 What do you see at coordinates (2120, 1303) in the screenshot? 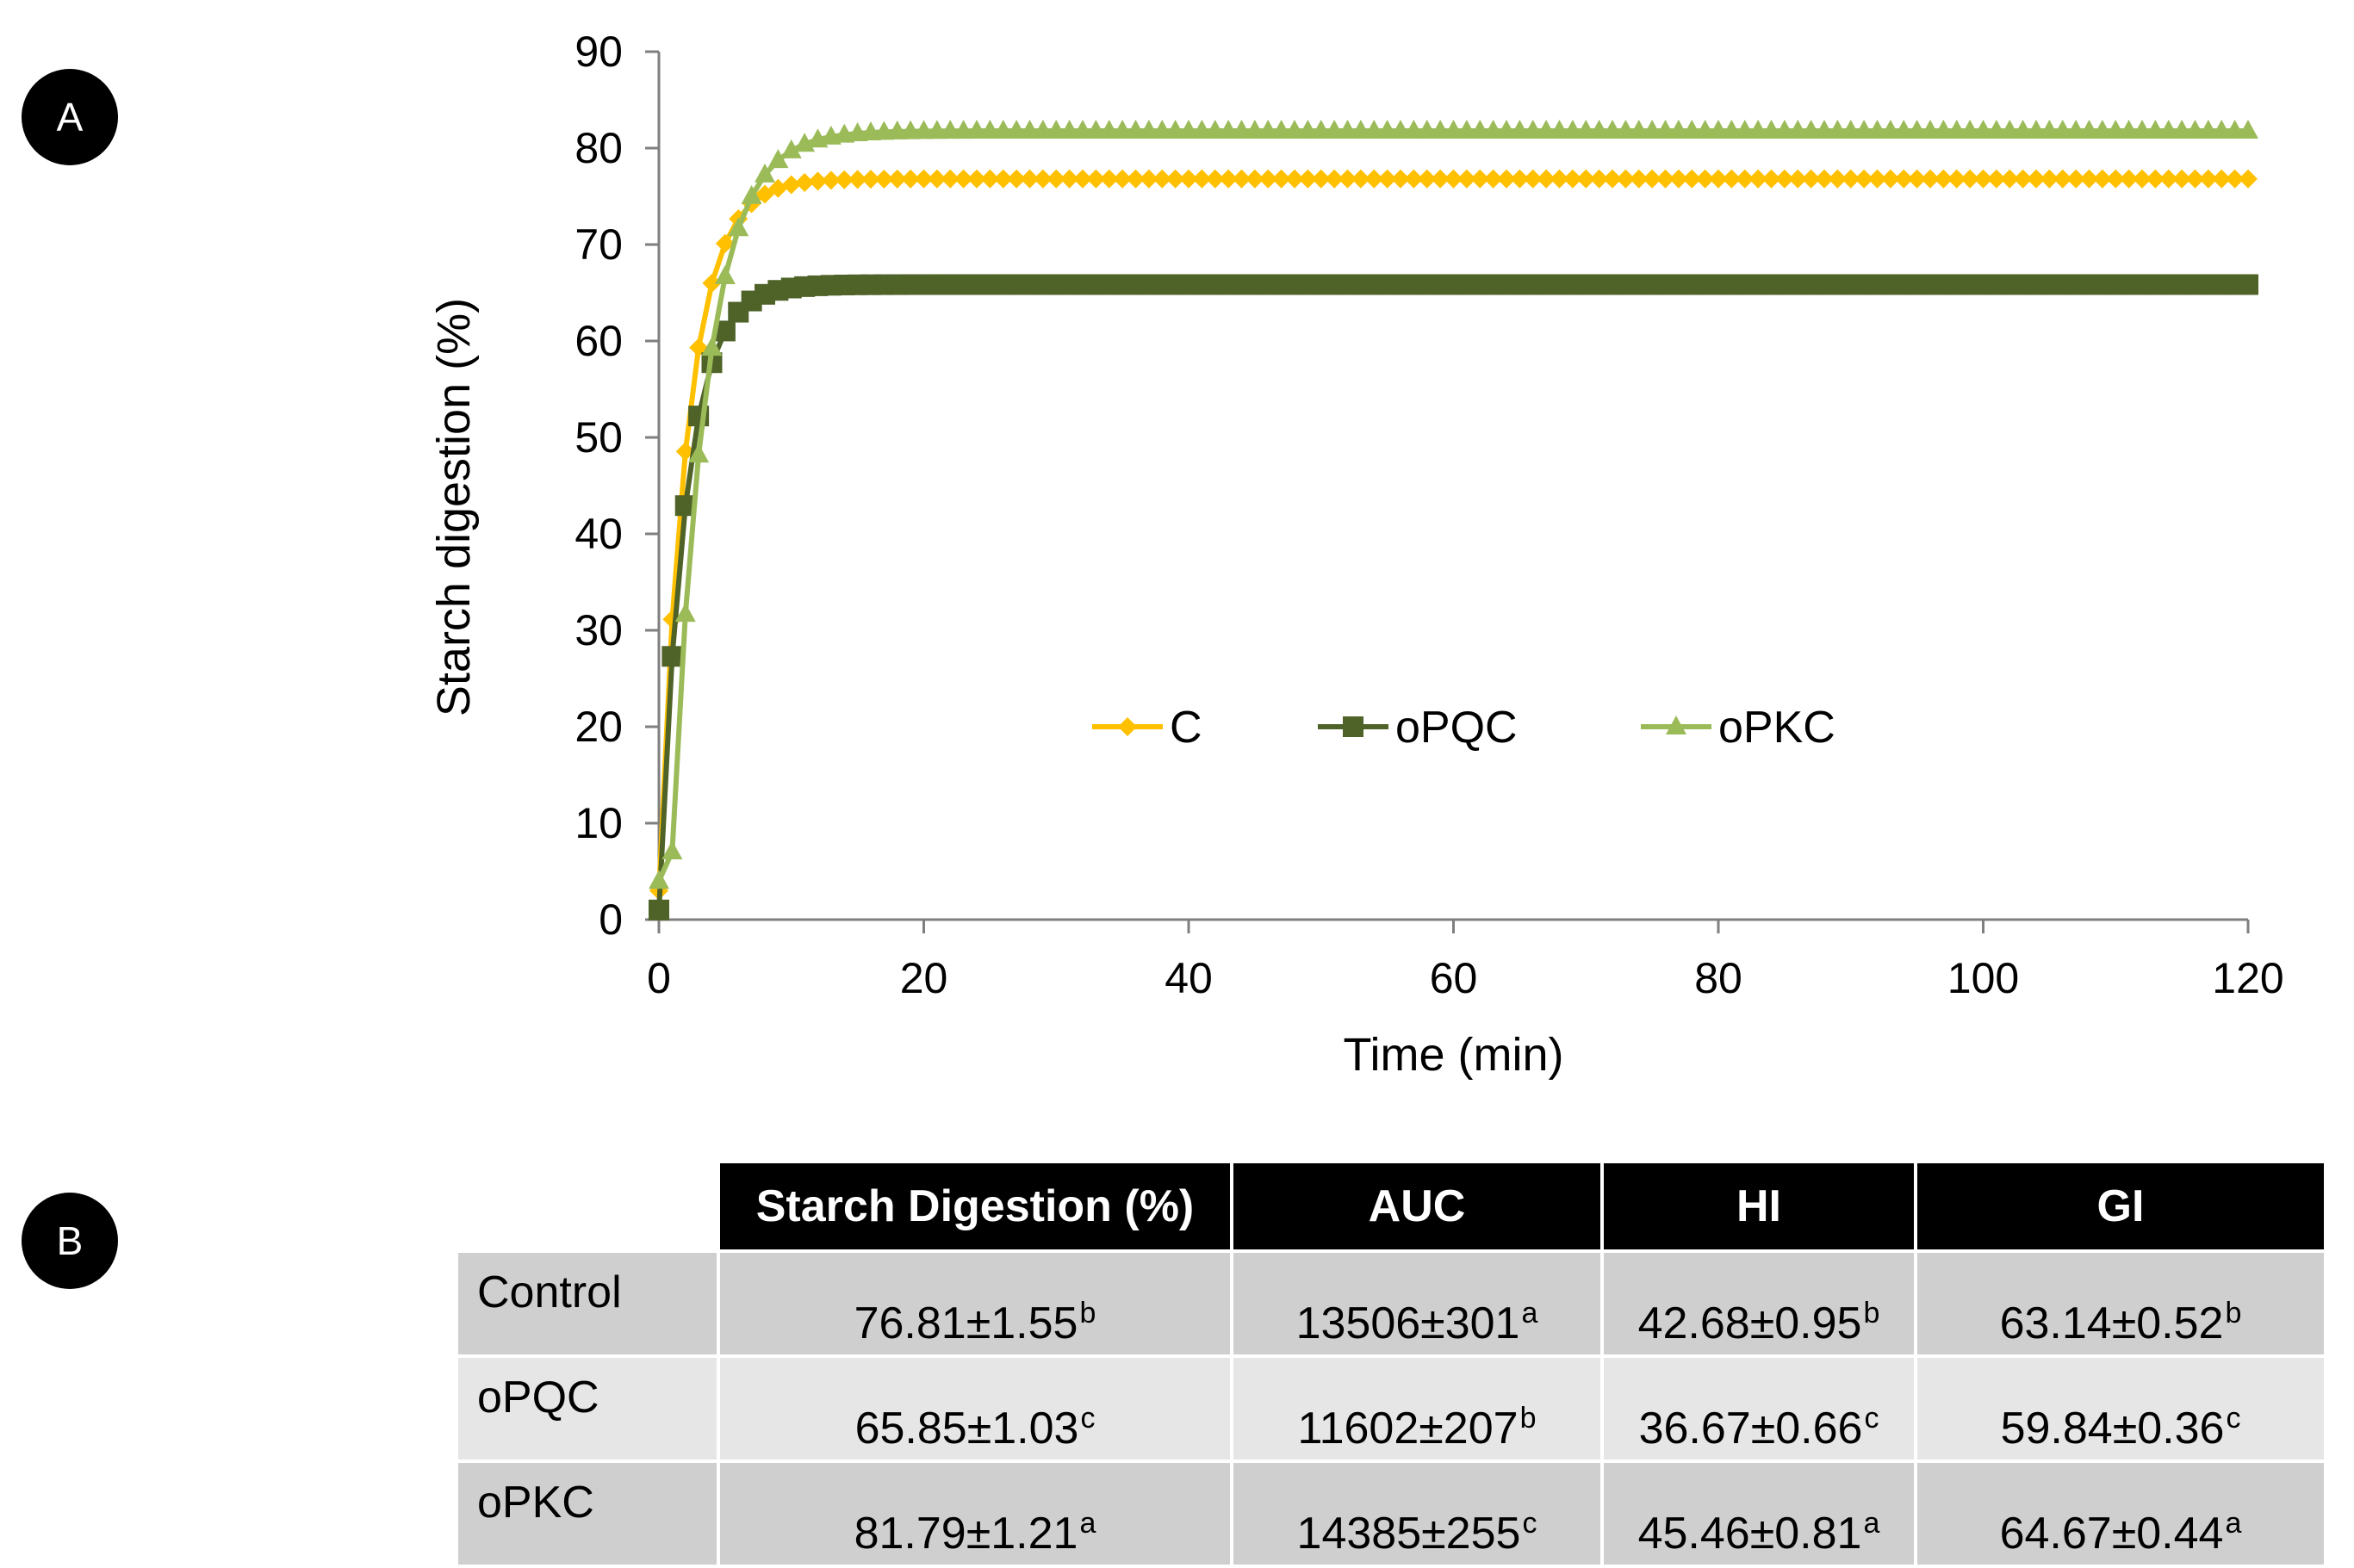
I see `table-cell: 63.14±0.52b` at bounding box center [2120, 1303].